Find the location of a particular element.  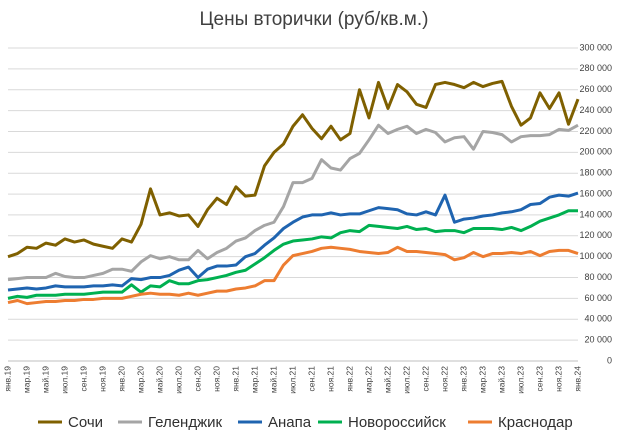

x-tick-label: ноя.21 is located at coordinates (330, 379).